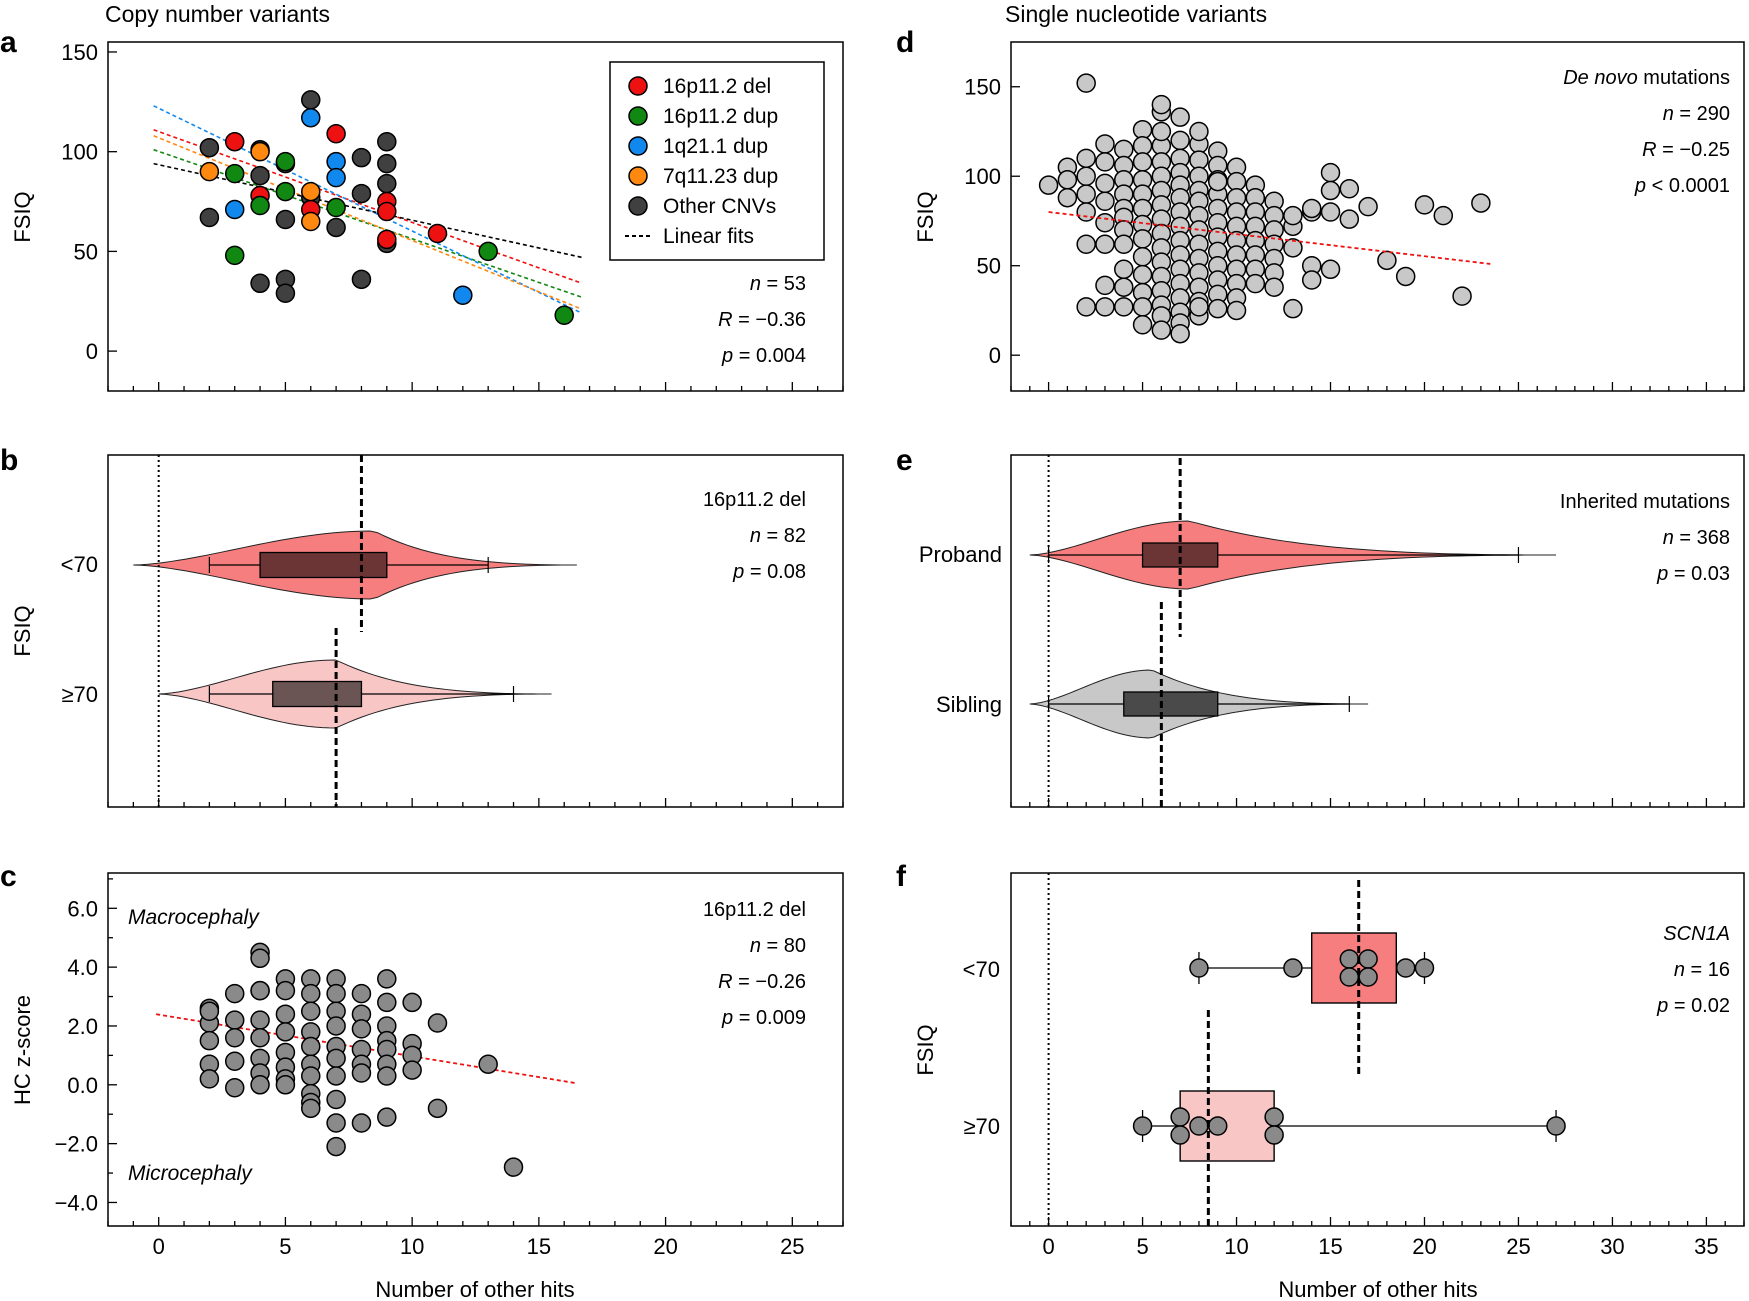 This screenshot has width=1749, height=1301. Describe the element at coordinates (1377, 1238) in the screenshot. I see `panel-f-xticks: 0 5 10 15 20 25 30 35` at that location.